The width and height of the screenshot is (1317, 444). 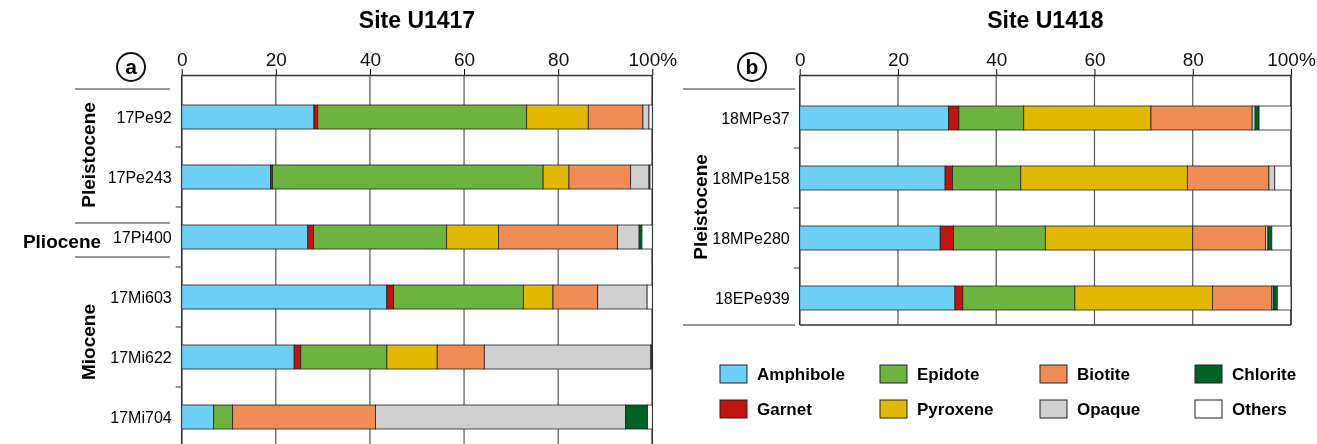 I want to click on y-tick-label: 18MPe280, so click(x=751, y=238).